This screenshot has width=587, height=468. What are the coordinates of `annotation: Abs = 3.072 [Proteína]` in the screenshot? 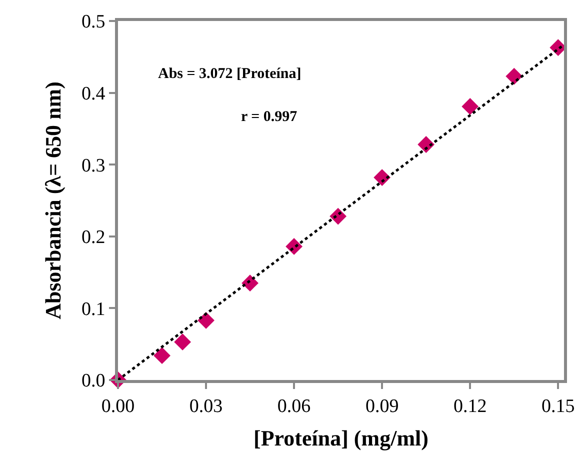 It's located at (230, 74).